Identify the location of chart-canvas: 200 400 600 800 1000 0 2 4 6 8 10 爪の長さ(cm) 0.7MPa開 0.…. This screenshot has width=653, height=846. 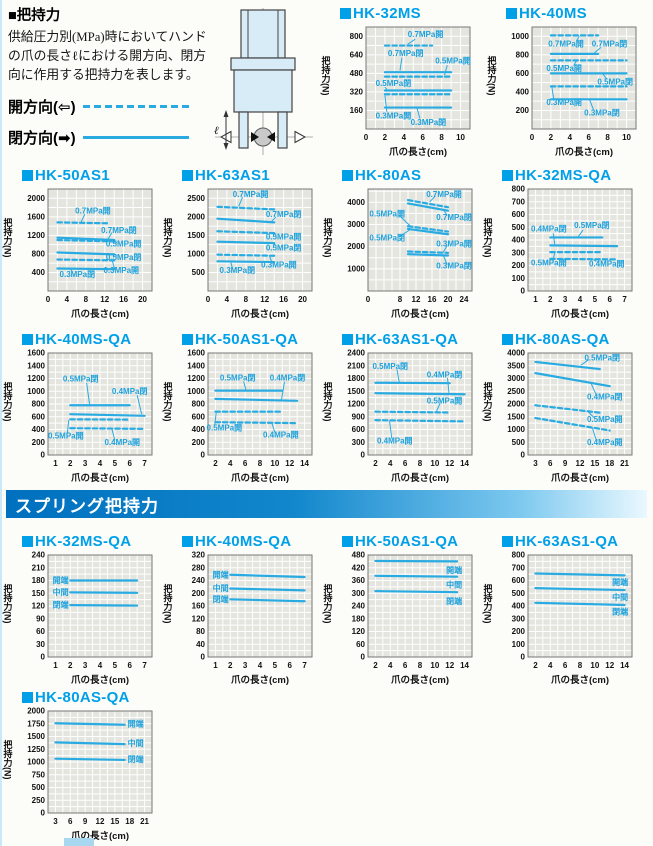
(574, 92).